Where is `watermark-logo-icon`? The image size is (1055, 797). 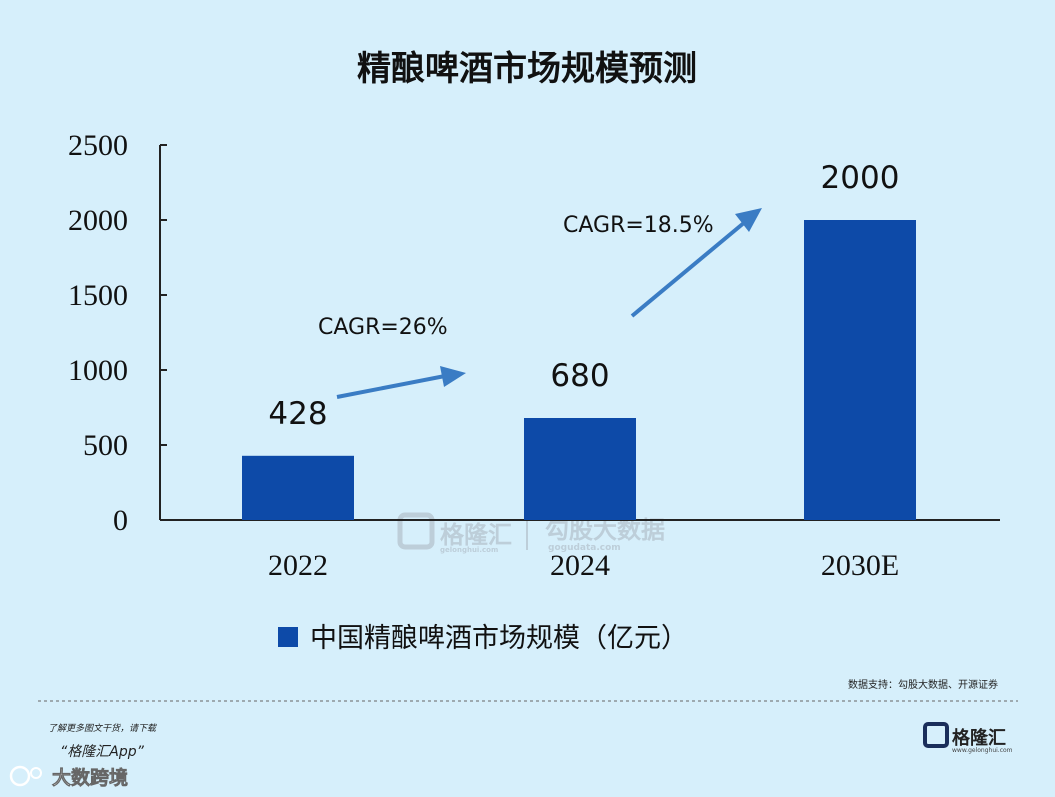
watermark-logo-icon is located at coordinates (416, 531).